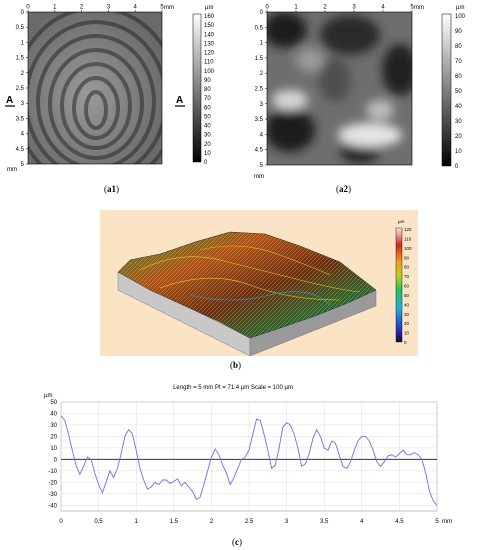 This screenshot has height=550, width=477. Describe the element at coordinates (262, 74) in the screenshot. I see `a2-y-tick-label: 2` at that location.